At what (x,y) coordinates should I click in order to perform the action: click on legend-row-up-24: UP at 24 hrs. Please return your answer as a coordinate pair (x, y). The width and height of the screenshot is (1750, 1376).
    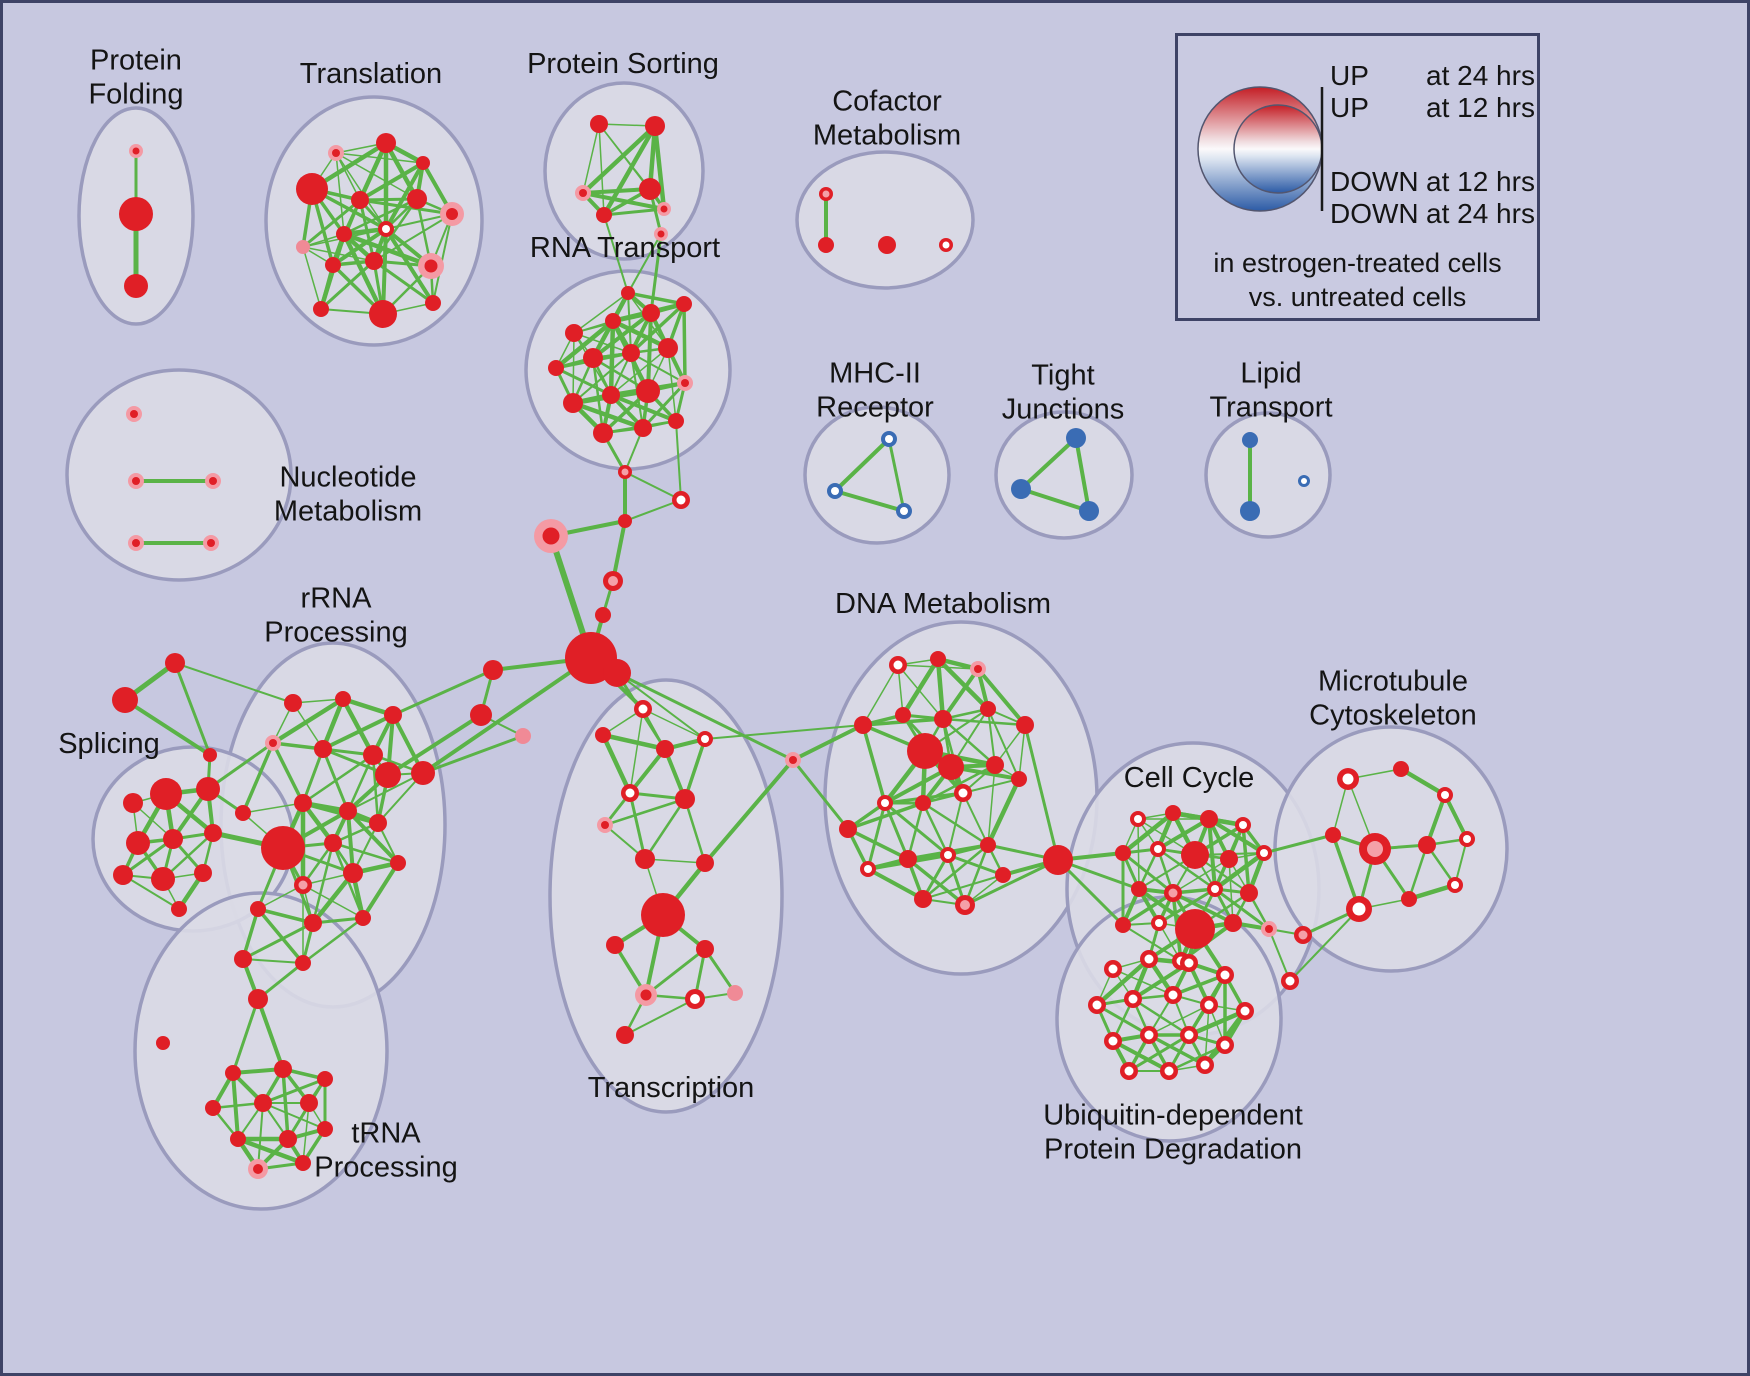
    Looking at the image, I should click on (1357, 76).